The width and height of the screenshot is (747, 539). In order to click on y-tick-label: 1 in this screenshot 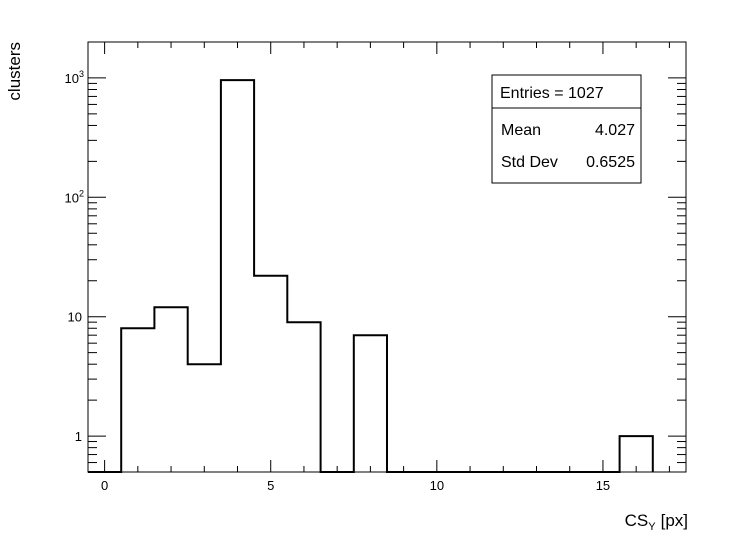, I will do `click(78, 436)`.